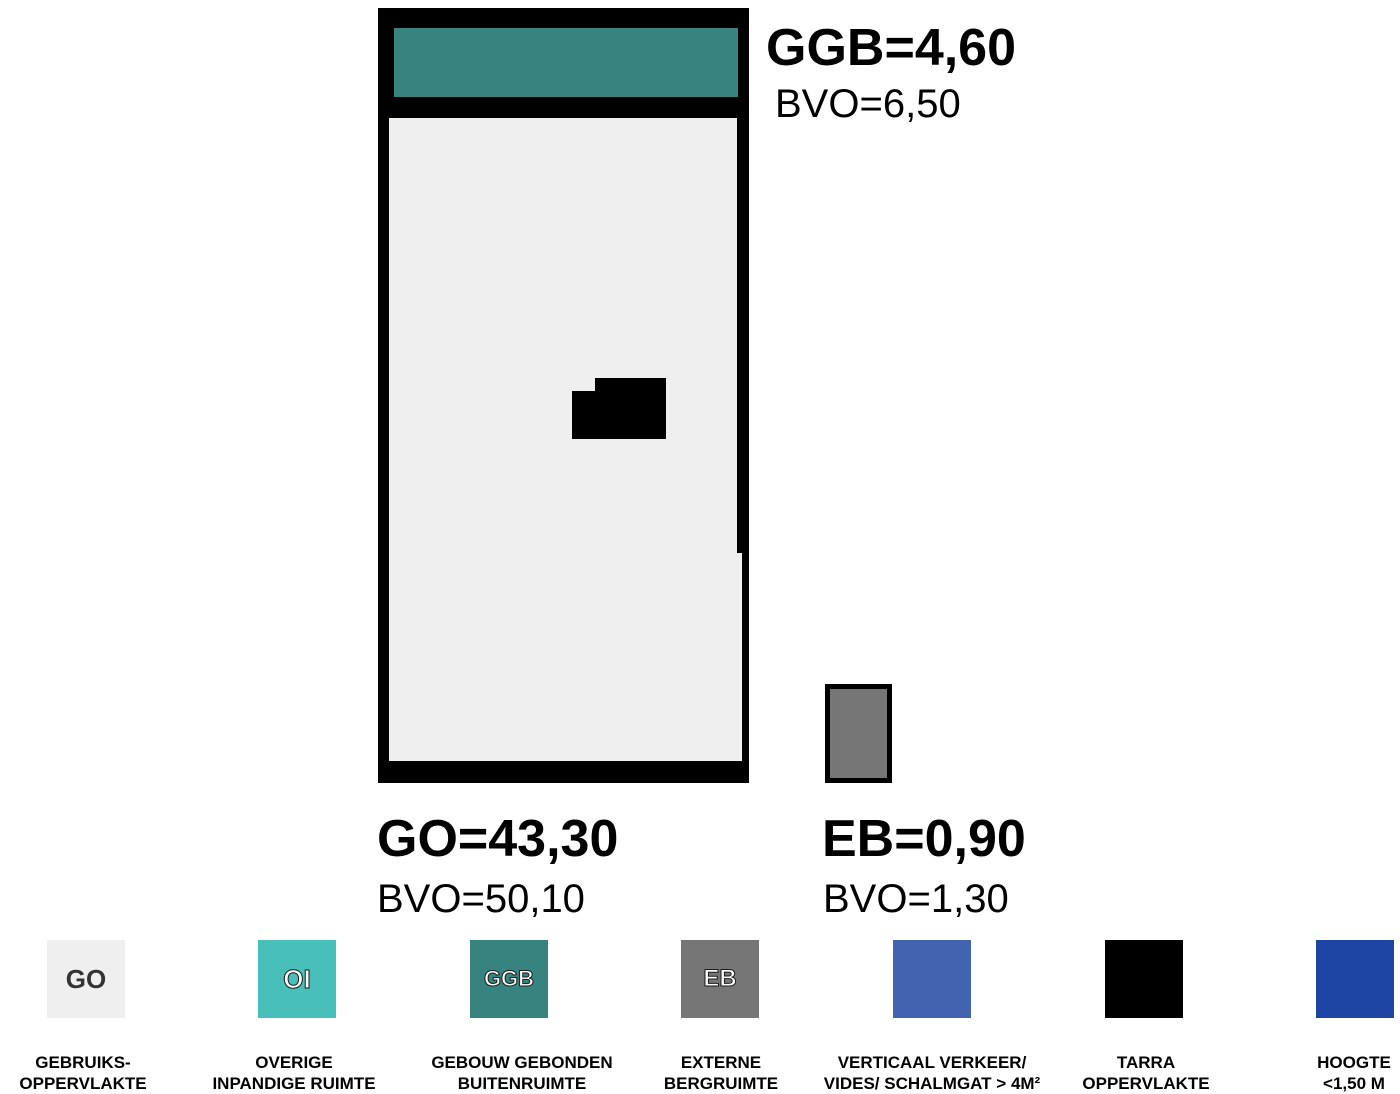  What do you see at coordinates (294, 1073) in the screenshot?
I see `legend-caption-oi: OVERIGE INPANDIGE RUIMTE` at bounding box center [294, 1073].